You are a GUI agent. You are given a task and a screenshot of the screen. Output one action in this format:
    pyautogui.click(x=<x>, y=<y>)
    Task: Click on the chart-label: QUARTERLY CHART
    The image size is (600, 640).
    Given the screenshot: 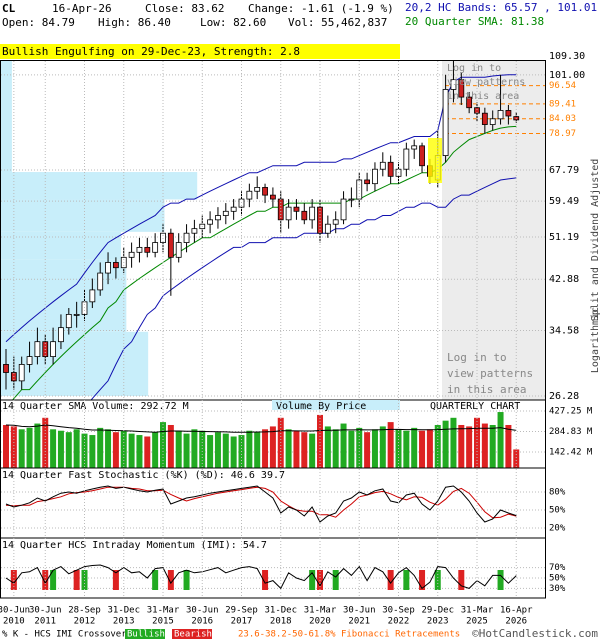 What is the action you would take?
    pyautogui.click(x=475, y=406)
    